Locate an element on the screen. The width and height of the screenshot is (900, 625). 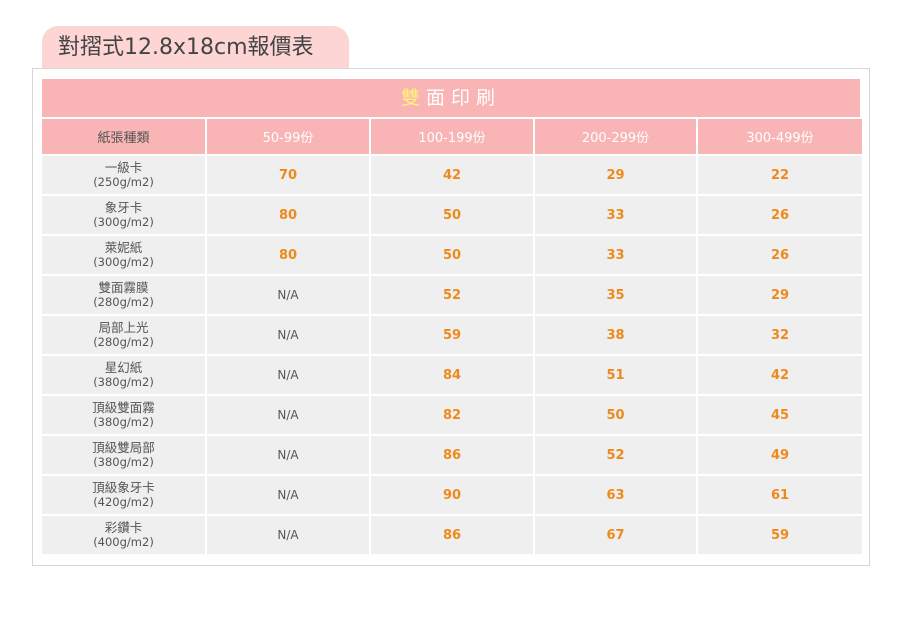
paper-name: 一級卡 is located at coordinates (123, 167).